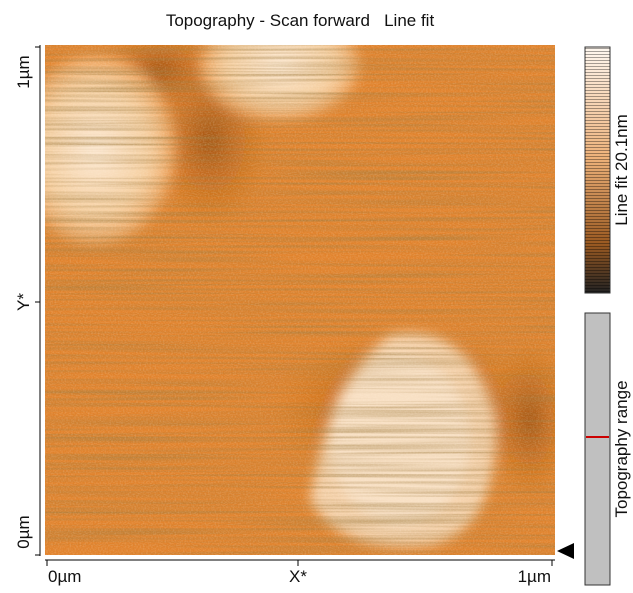 This screenshot has width=633, height=593. I want to click on y-bottom-label: 0µm, so click(23, 531).